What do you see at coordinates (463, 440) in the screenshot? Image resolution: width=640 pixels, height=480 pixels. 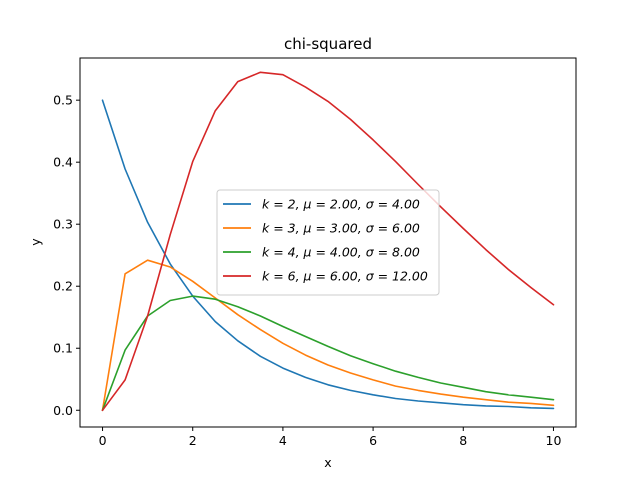 I see `x-tick-label: 8` at bounding box center [463, 440].